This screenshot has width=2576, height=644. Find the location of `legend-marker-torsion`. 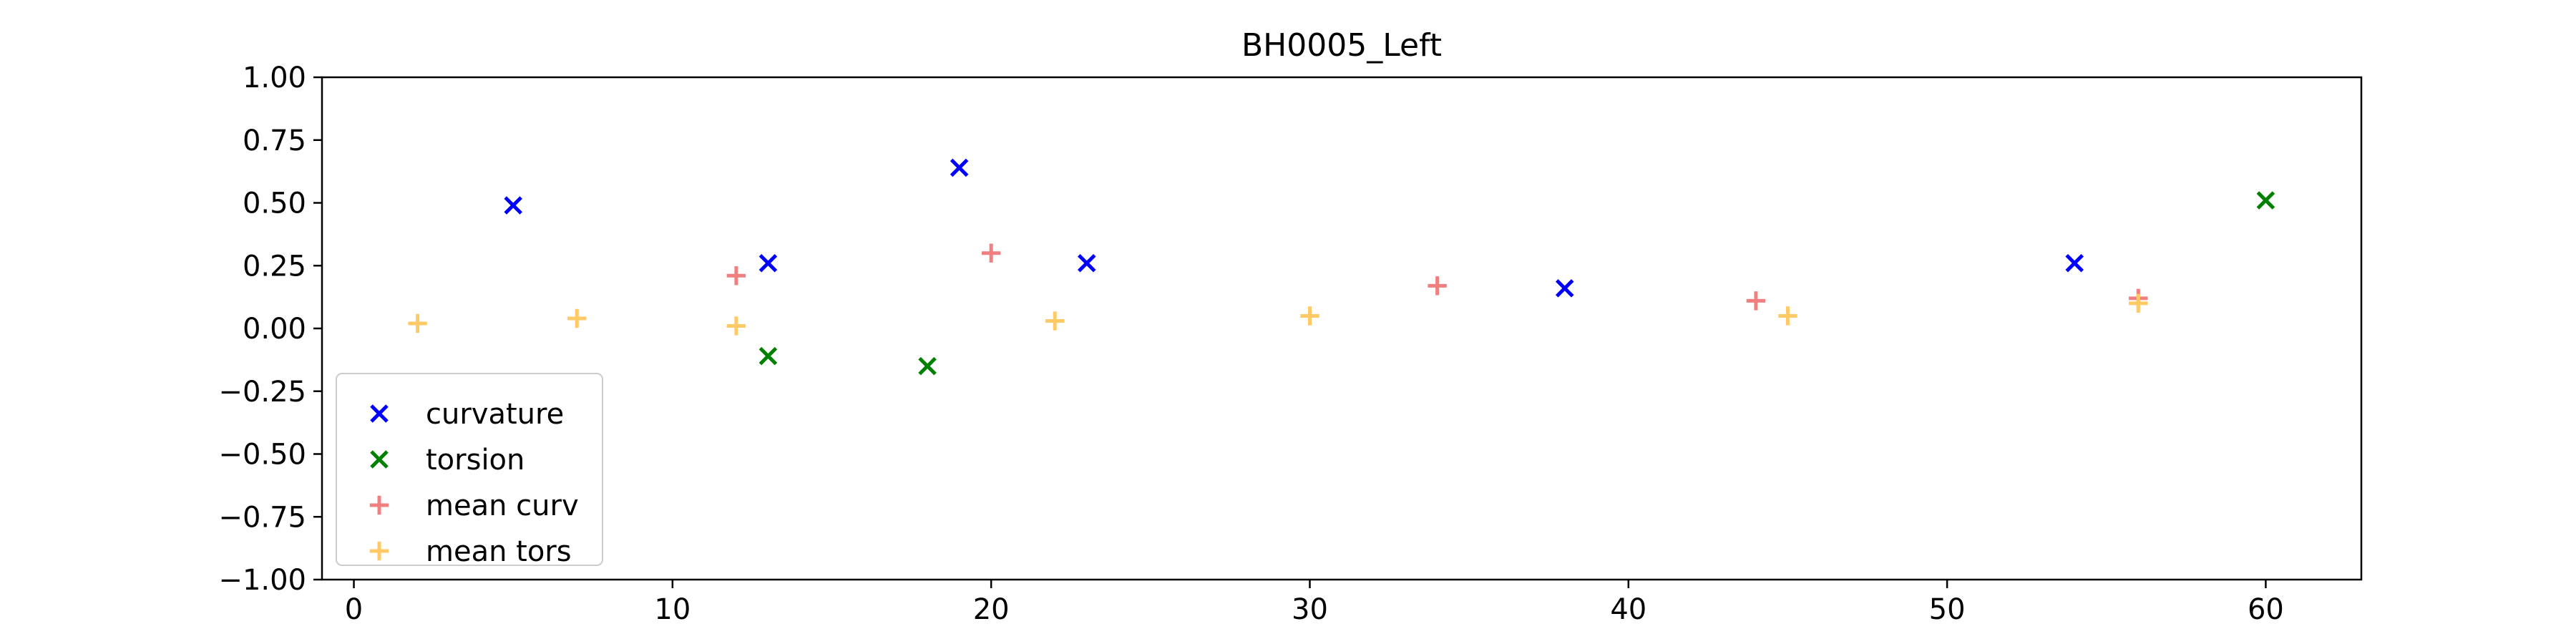

legend-marker-torsion is located at coordinates (379, 460).